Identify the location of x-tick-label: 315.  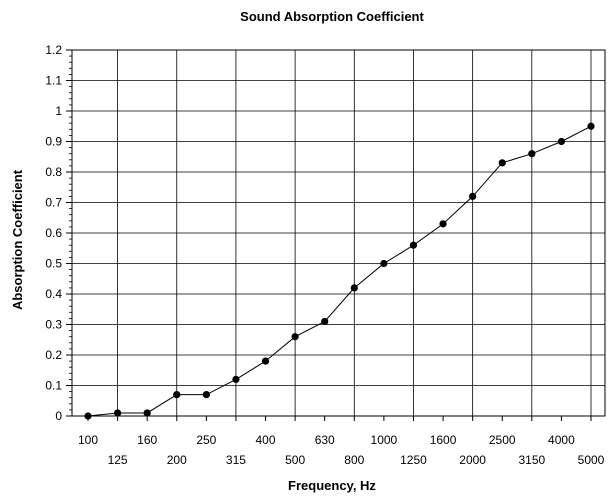
(236, 460).